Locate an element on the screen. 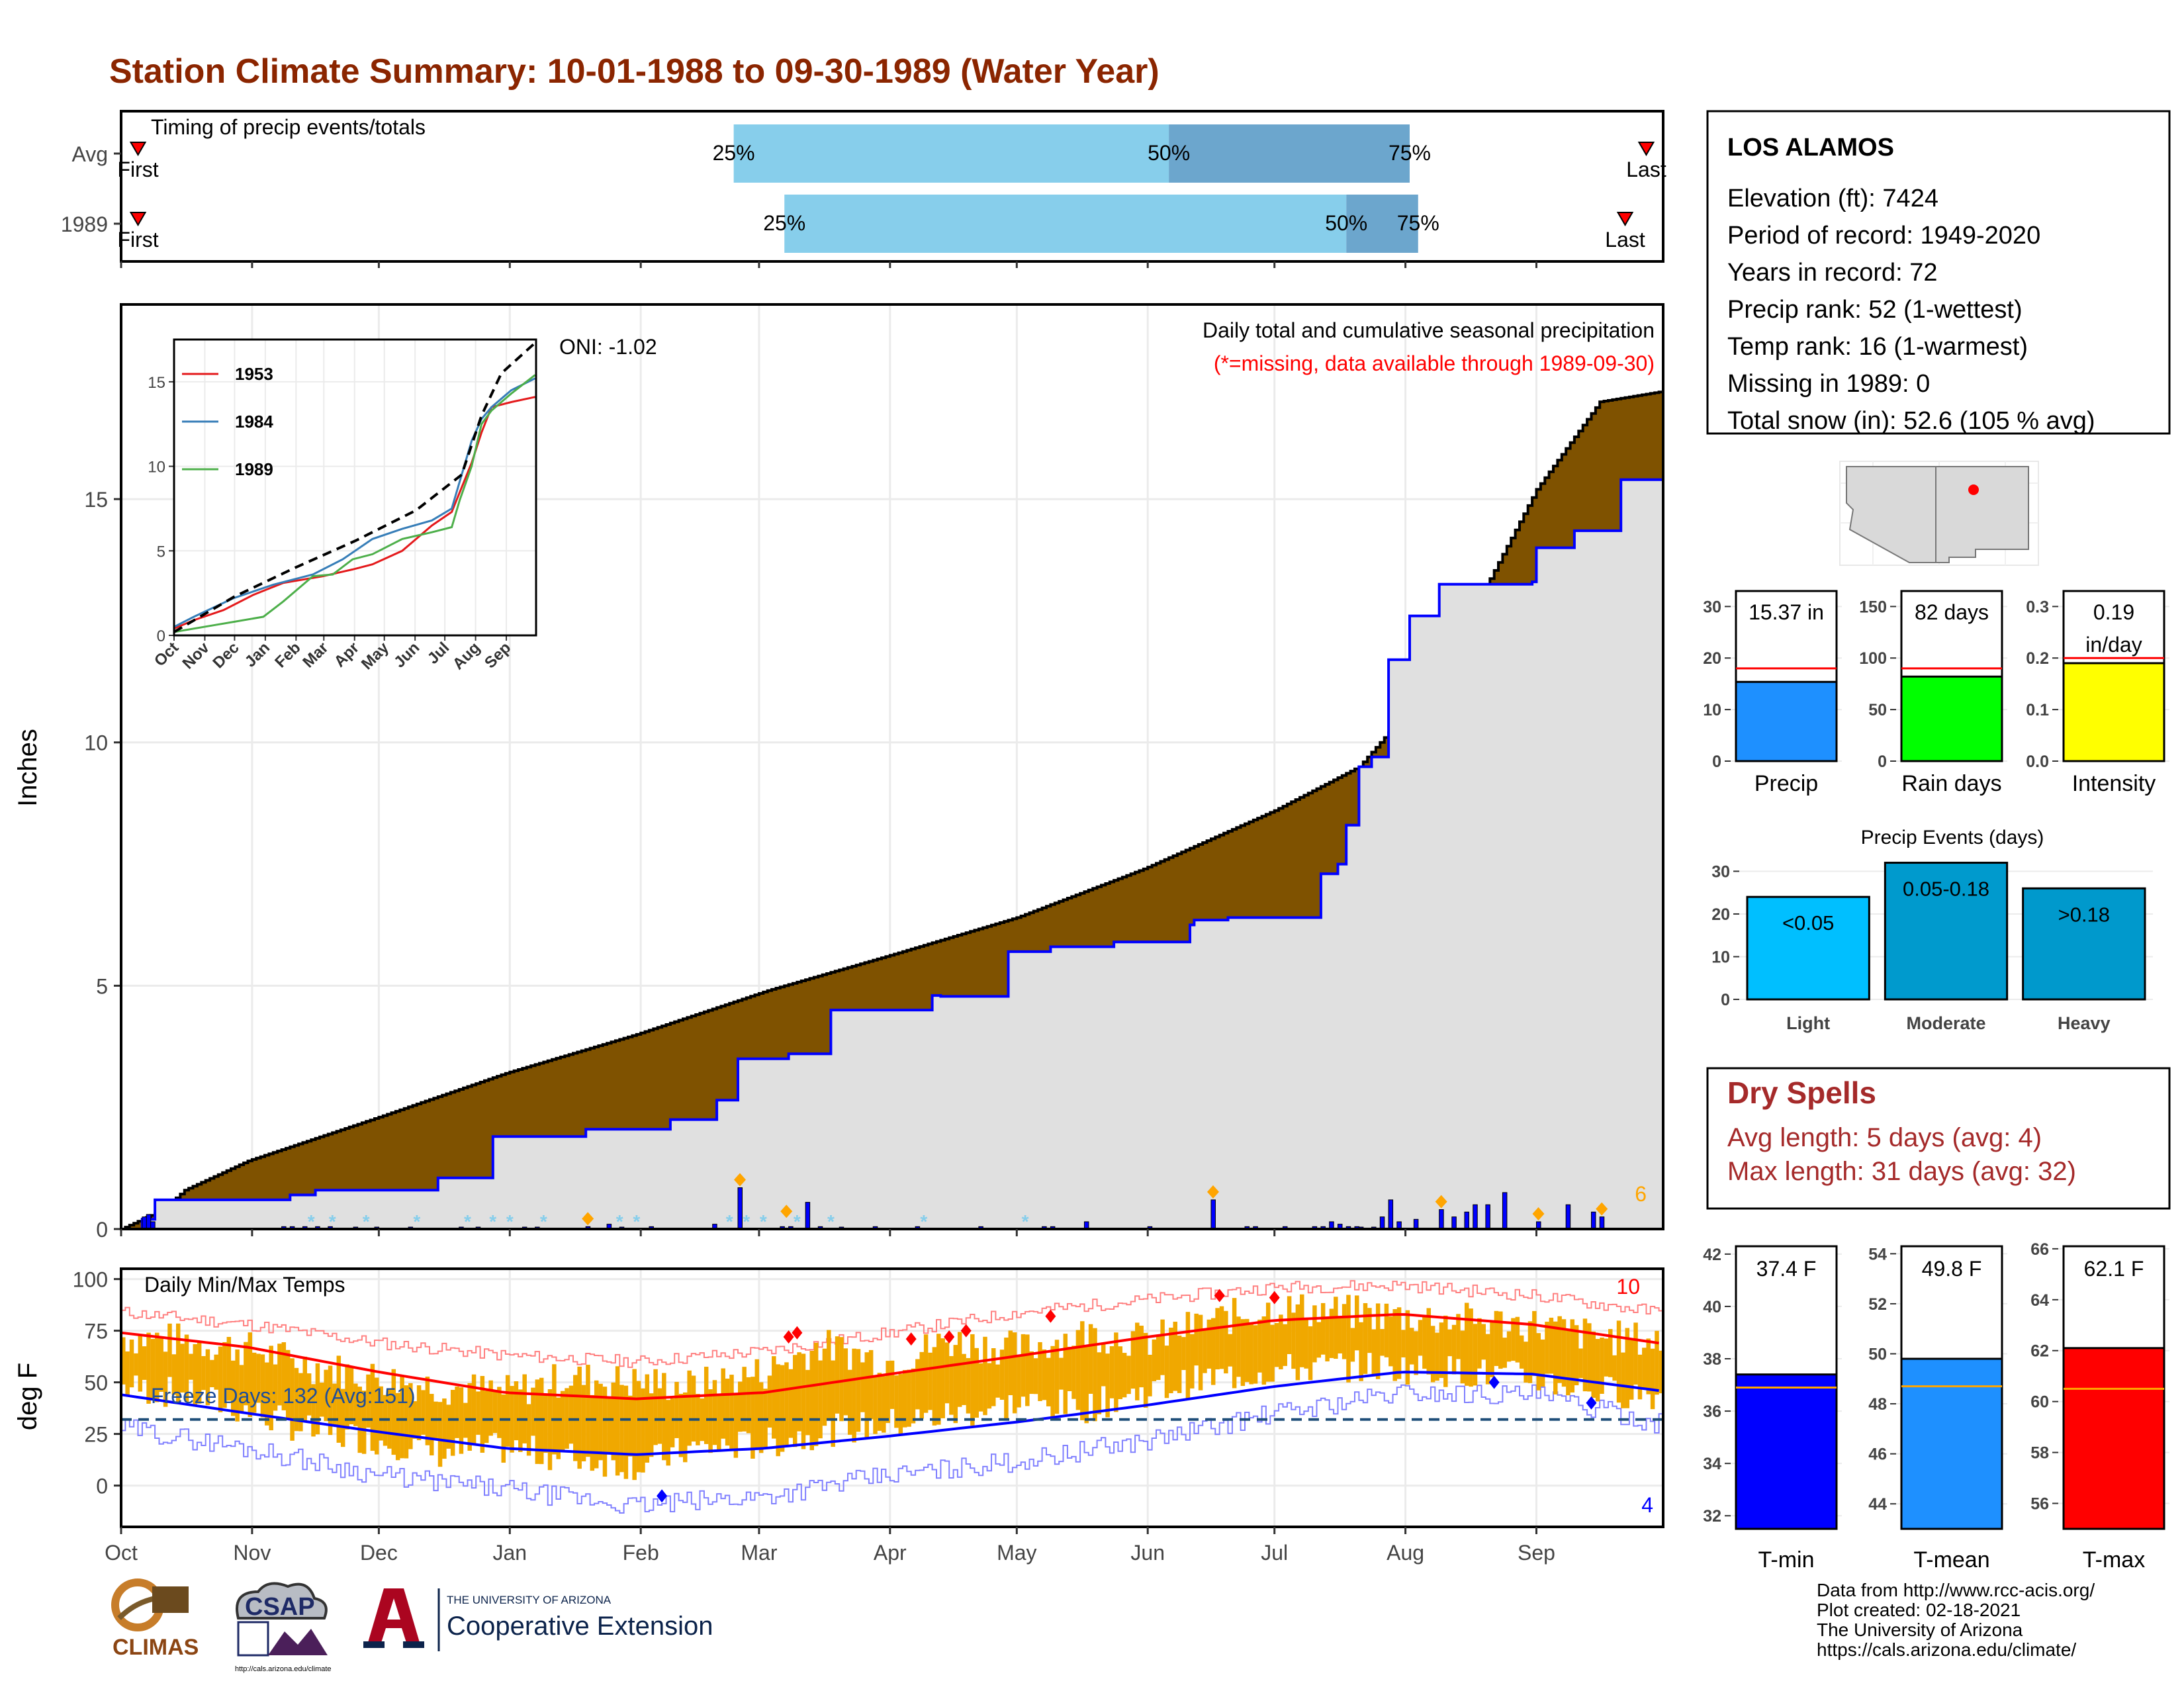 Image resolution: width=2184 pixels, height=1691 pixels. climas-logo: CLIMAS is located at coordinates (155, 1619).